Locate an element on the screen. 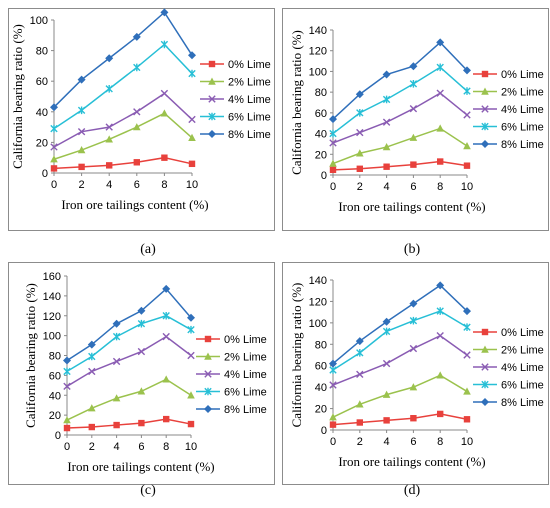  x-tick-label: 10 is located at coordinates (467, 187).